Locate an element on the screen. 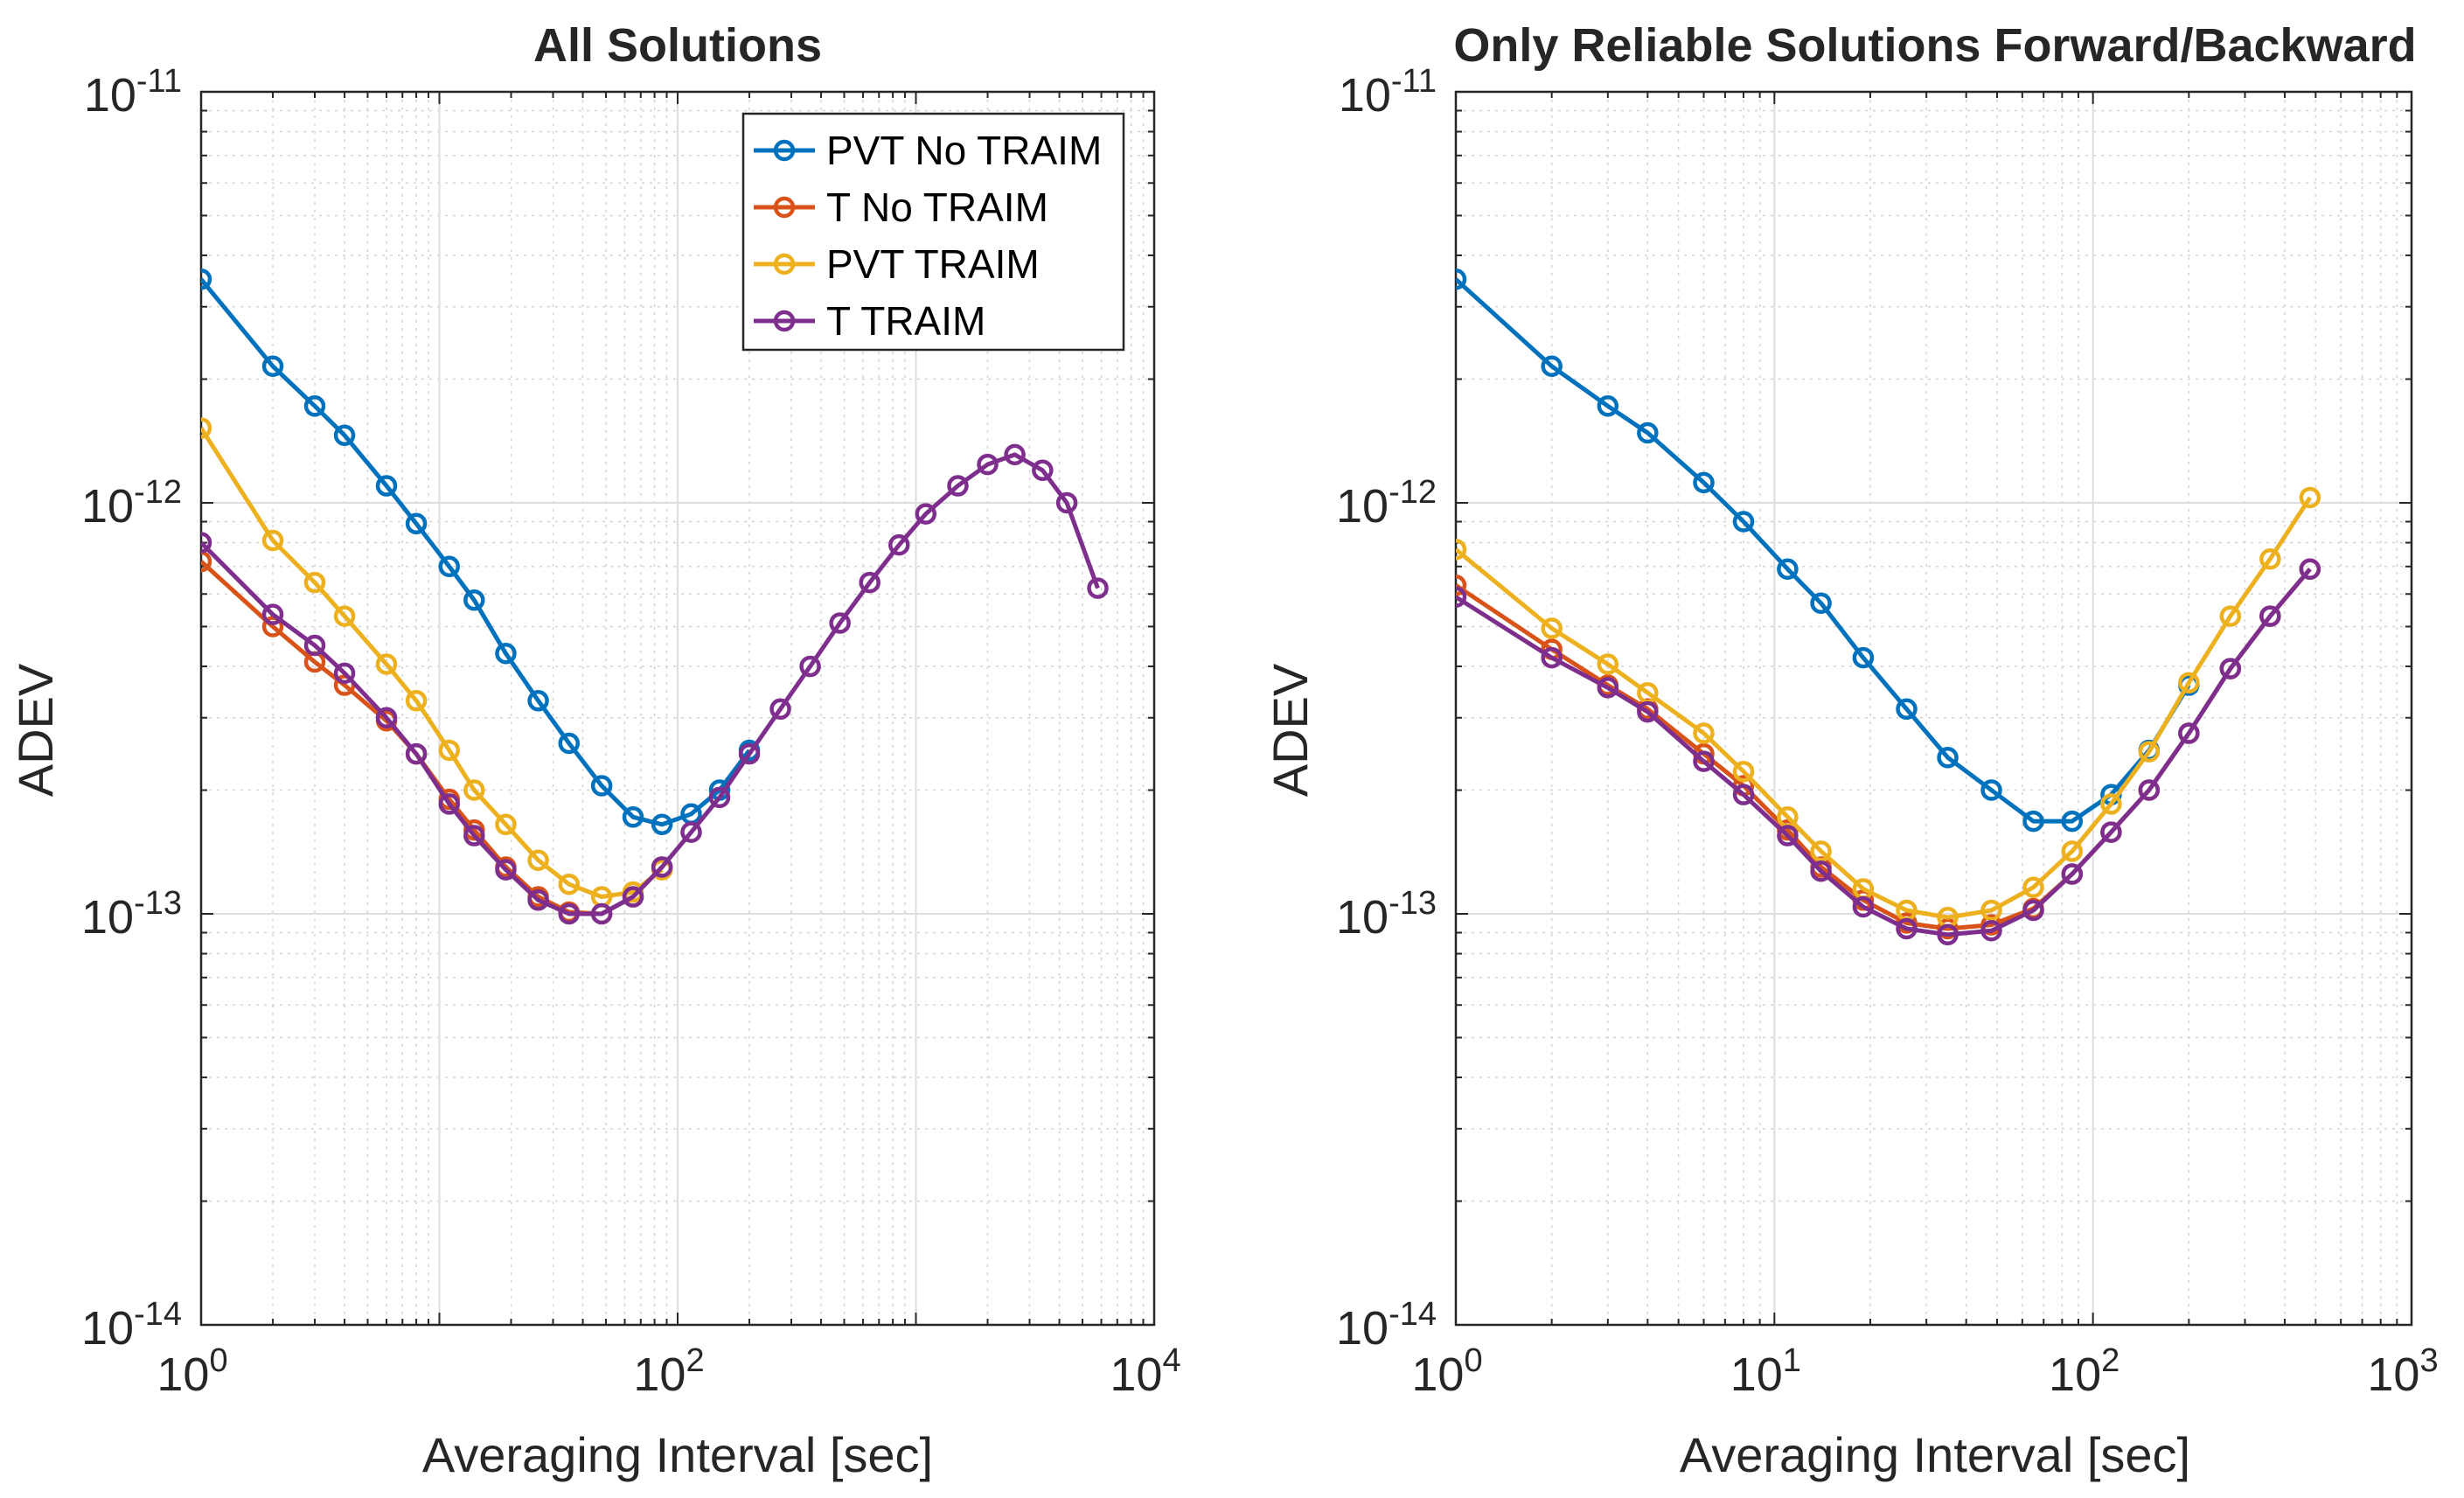  tick-exponent: -14 is located at coordinates (1413, 1314).